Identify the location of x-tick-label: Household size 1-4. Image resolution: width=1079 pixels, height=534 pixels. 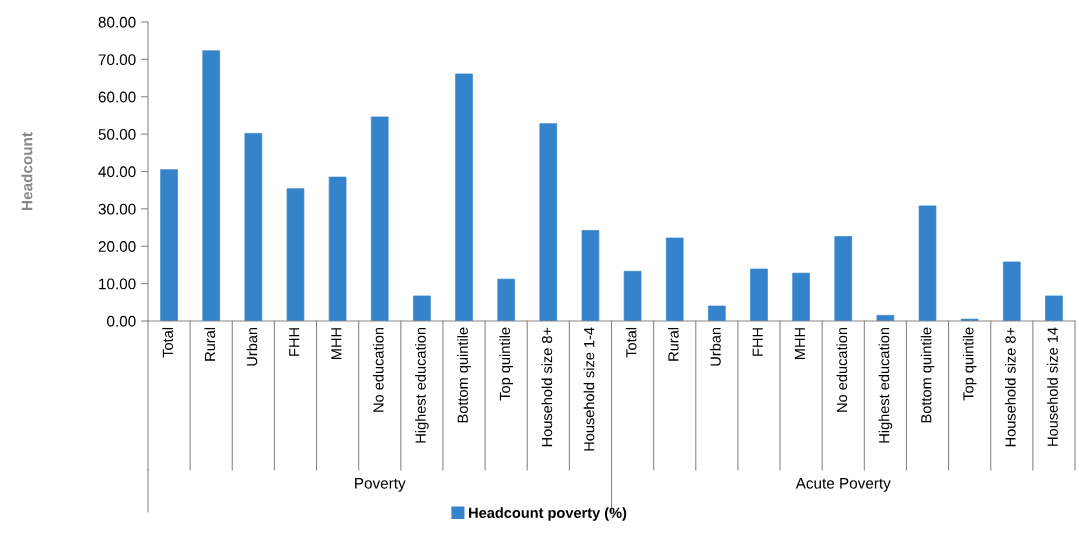
(589, 389).